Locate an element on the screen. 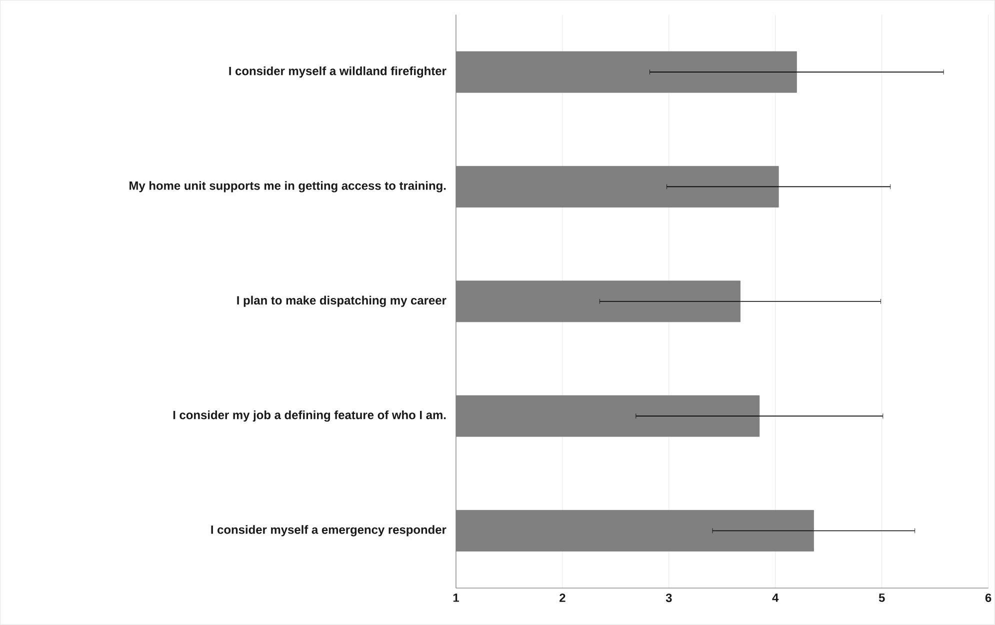 The width and height of the screenshot is (995, 625). x-tick-label: 1 is located at coordinates (456, 598).